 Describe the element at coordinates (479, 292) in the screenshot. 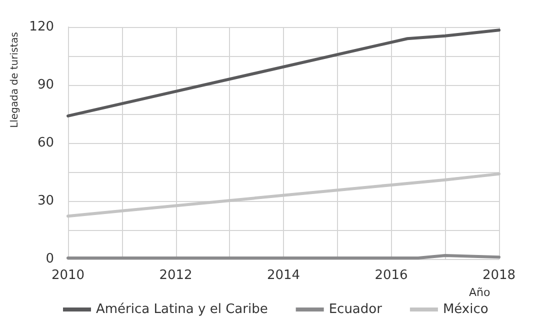

I see `x-axis-title: Año` at that location.